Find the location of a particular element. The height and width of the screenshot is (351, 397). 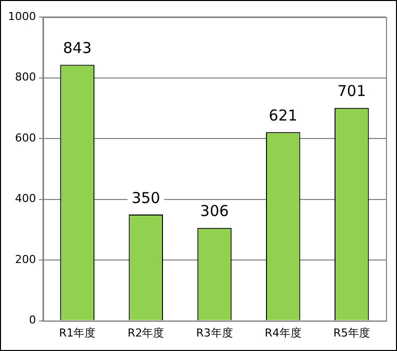

x-tick-label: R1年度 is located at coordinates (77, 333).